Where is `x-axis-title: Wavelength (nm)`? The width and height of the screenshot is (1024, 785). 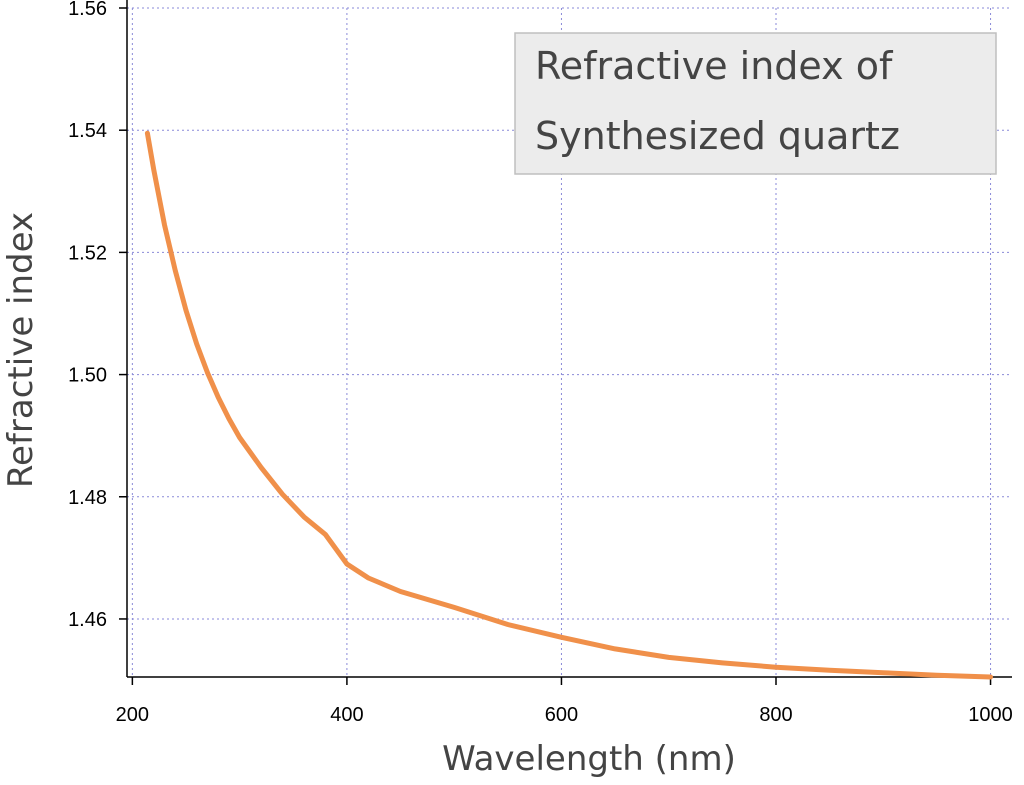 x-axis-title: Wavelength (nm) is located at coordinates (589, 759).